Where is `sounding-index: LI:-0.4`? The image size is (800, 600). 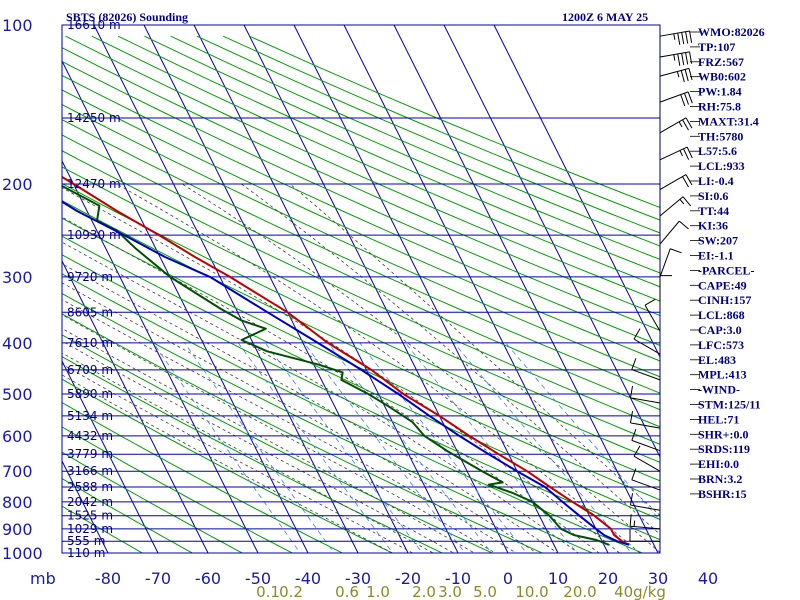 sounding-index: LI:-0.4 is located at coordinates (716, 181).